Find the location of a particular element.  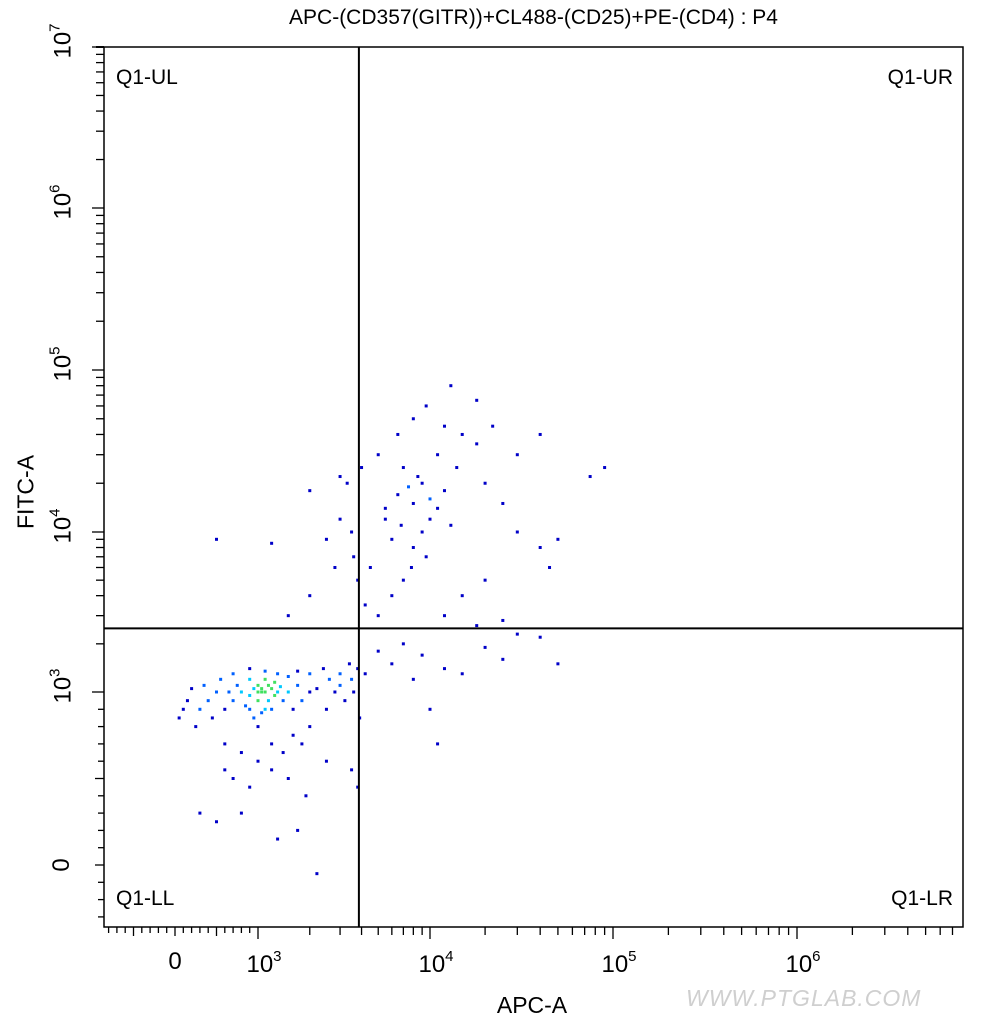

x-tick-label: 10⁶ is located at coordinates (802, 963).